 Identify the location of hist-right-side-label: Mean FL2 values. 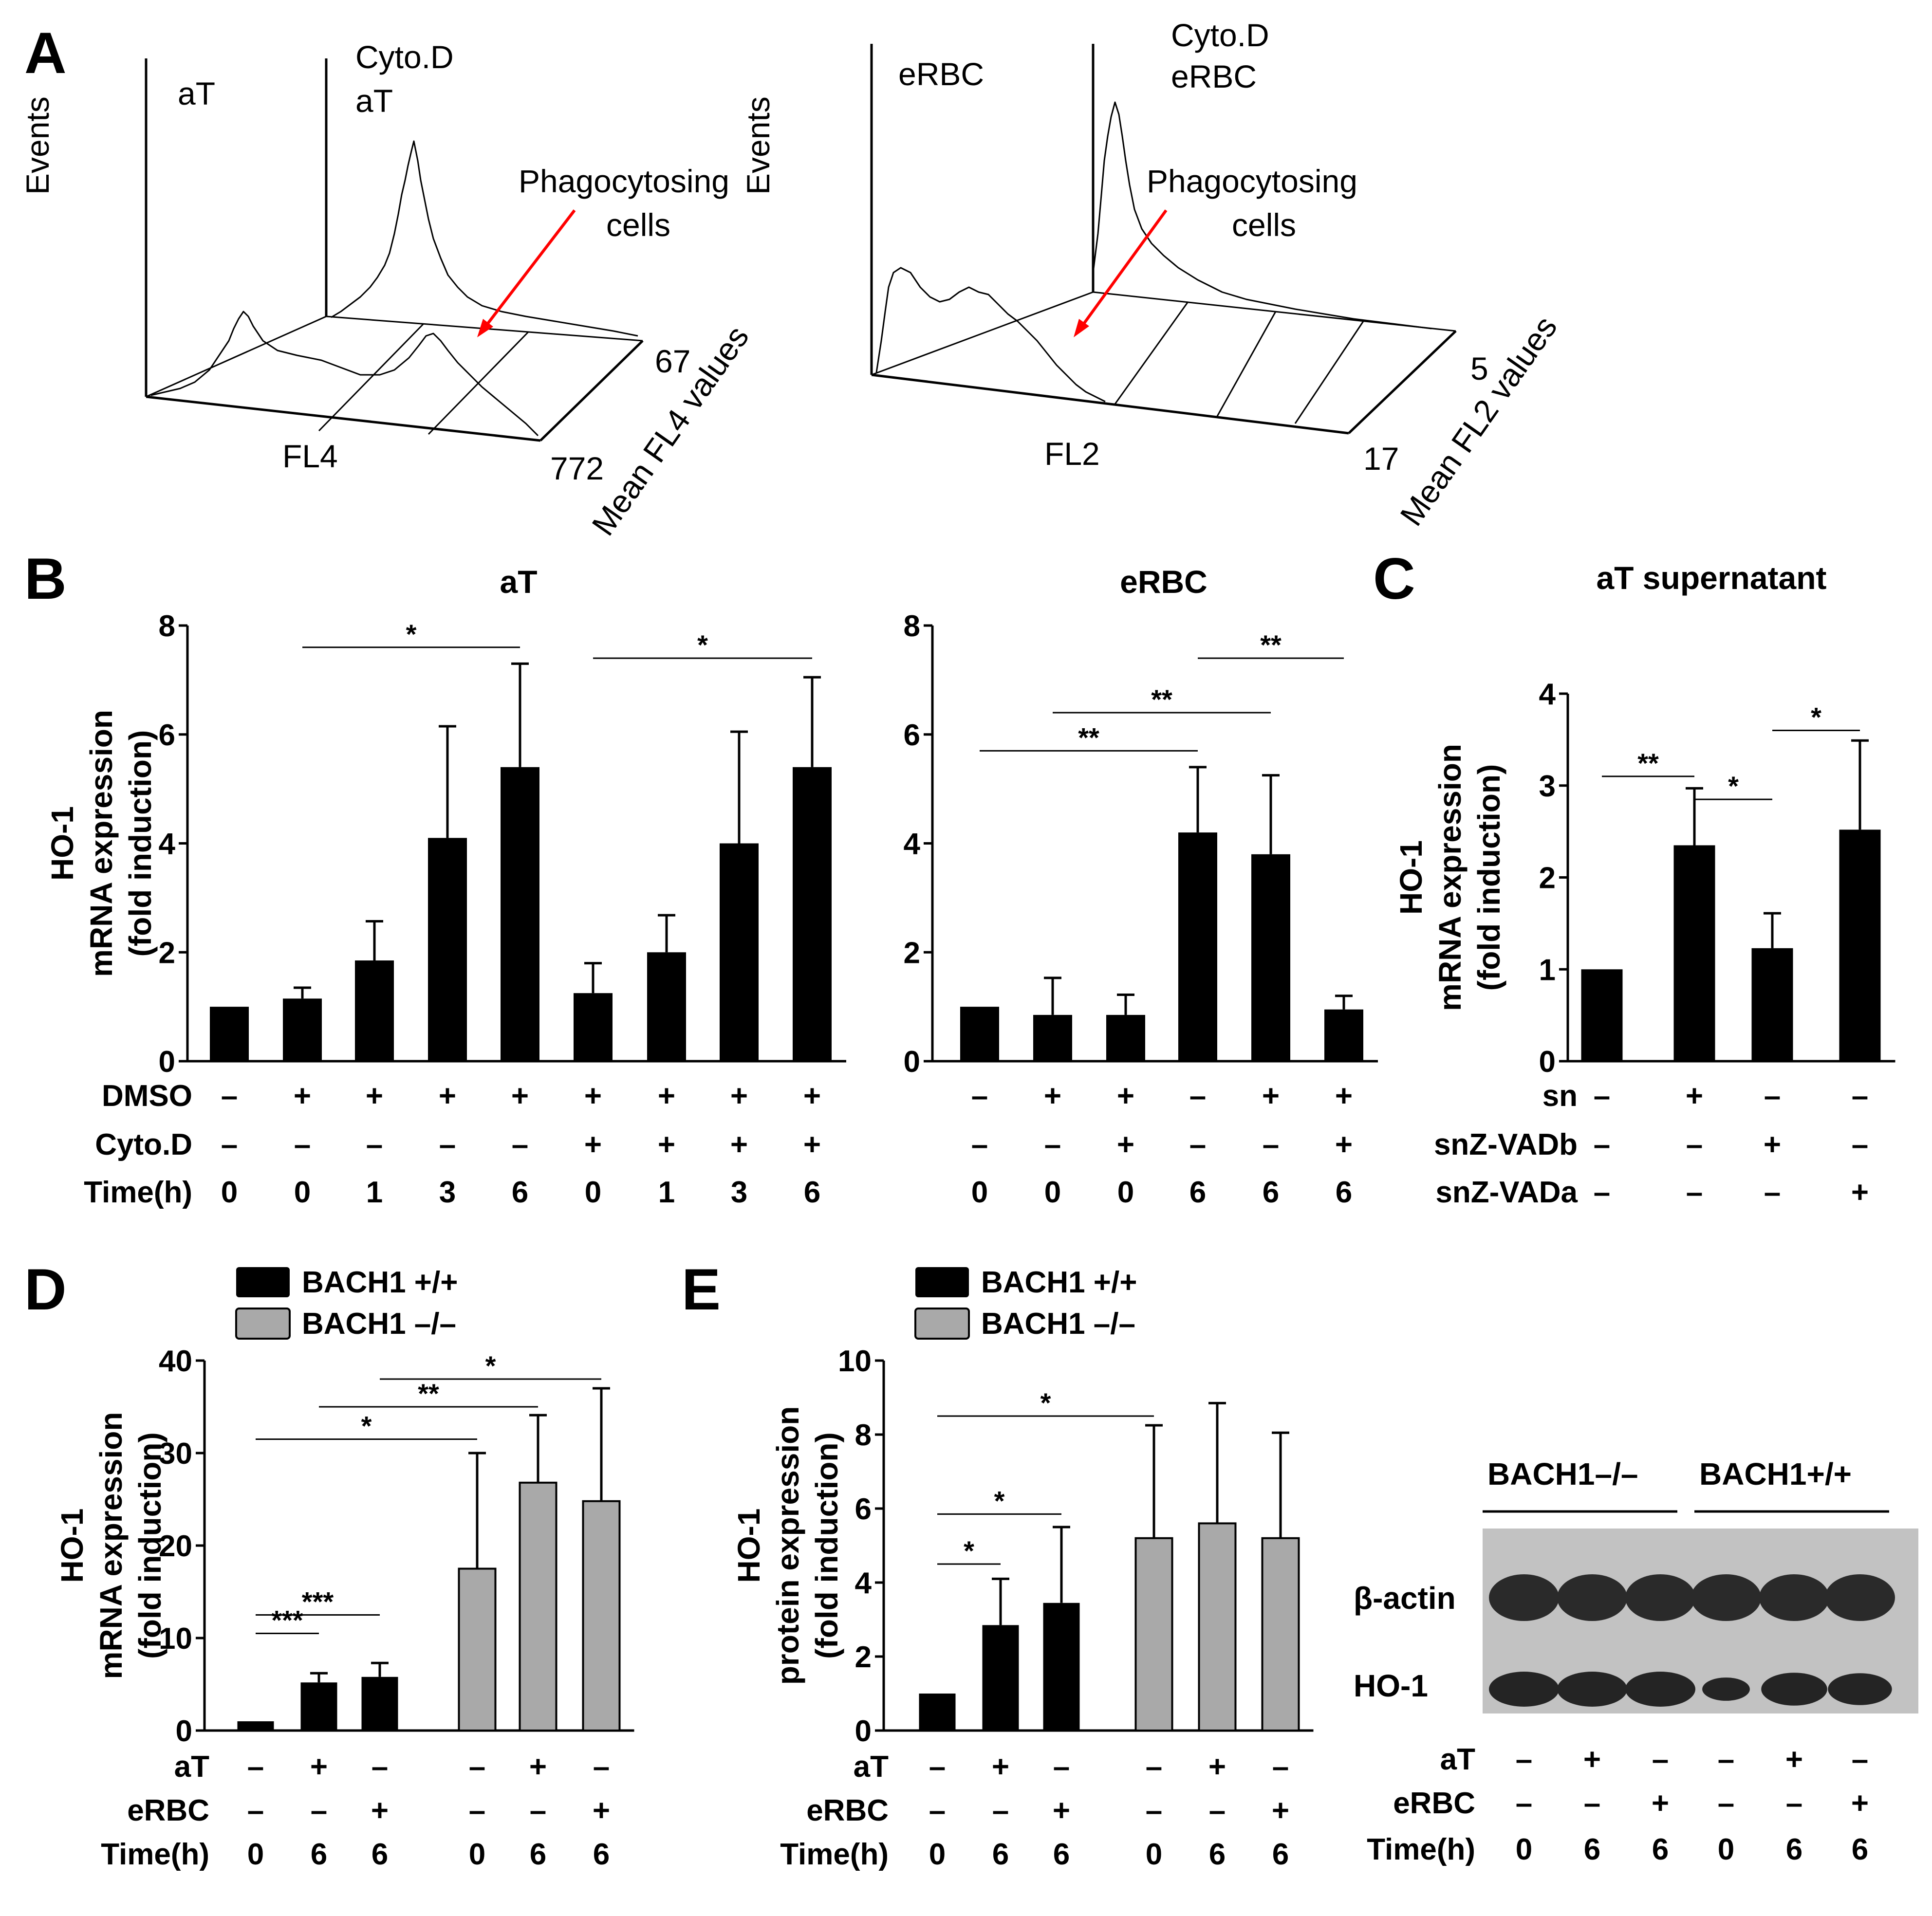
(1478, 421).